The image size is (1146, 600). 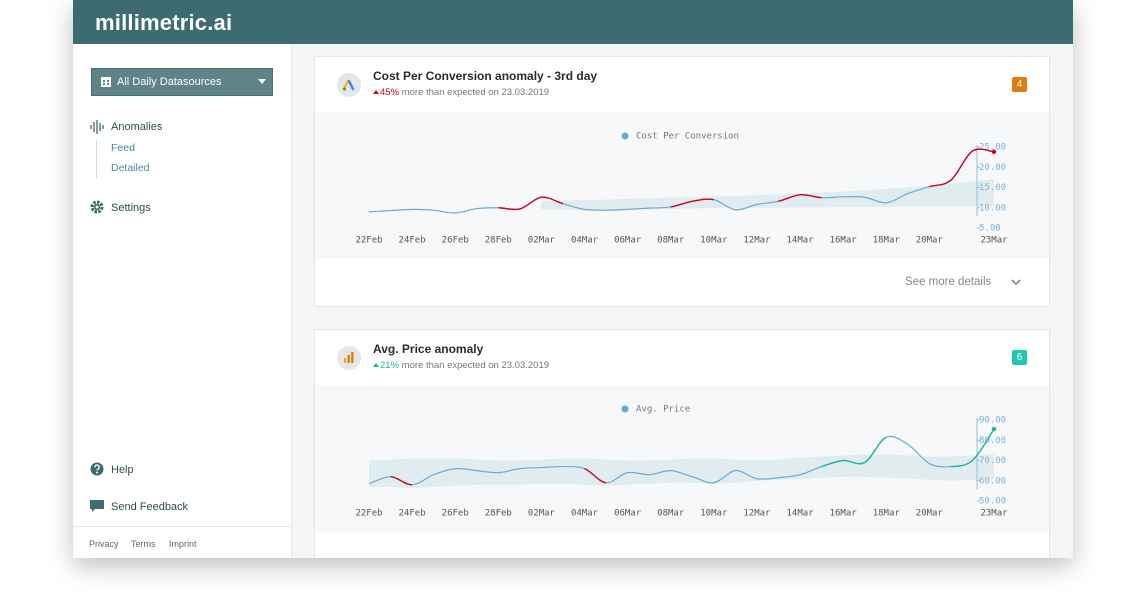 What do you see at coordinates (104, 544) in the screenshot?
I see `footer-privacy: Privacy` at bounding box center [104, 544].